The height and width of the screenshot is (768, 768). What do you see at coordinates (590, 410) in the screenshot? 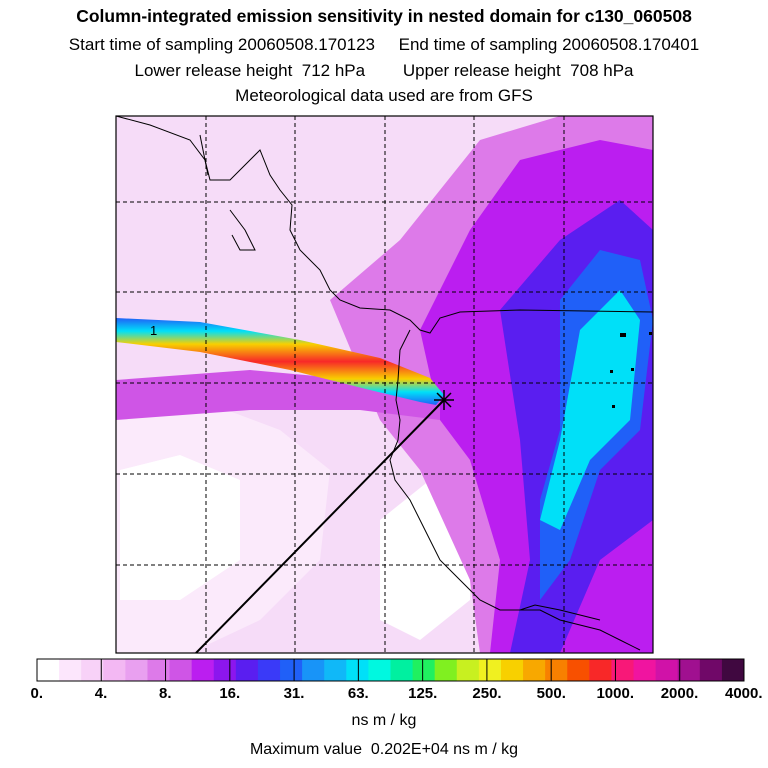
I see `sensitivity-field-cyan` at bounding box center [590, 410].